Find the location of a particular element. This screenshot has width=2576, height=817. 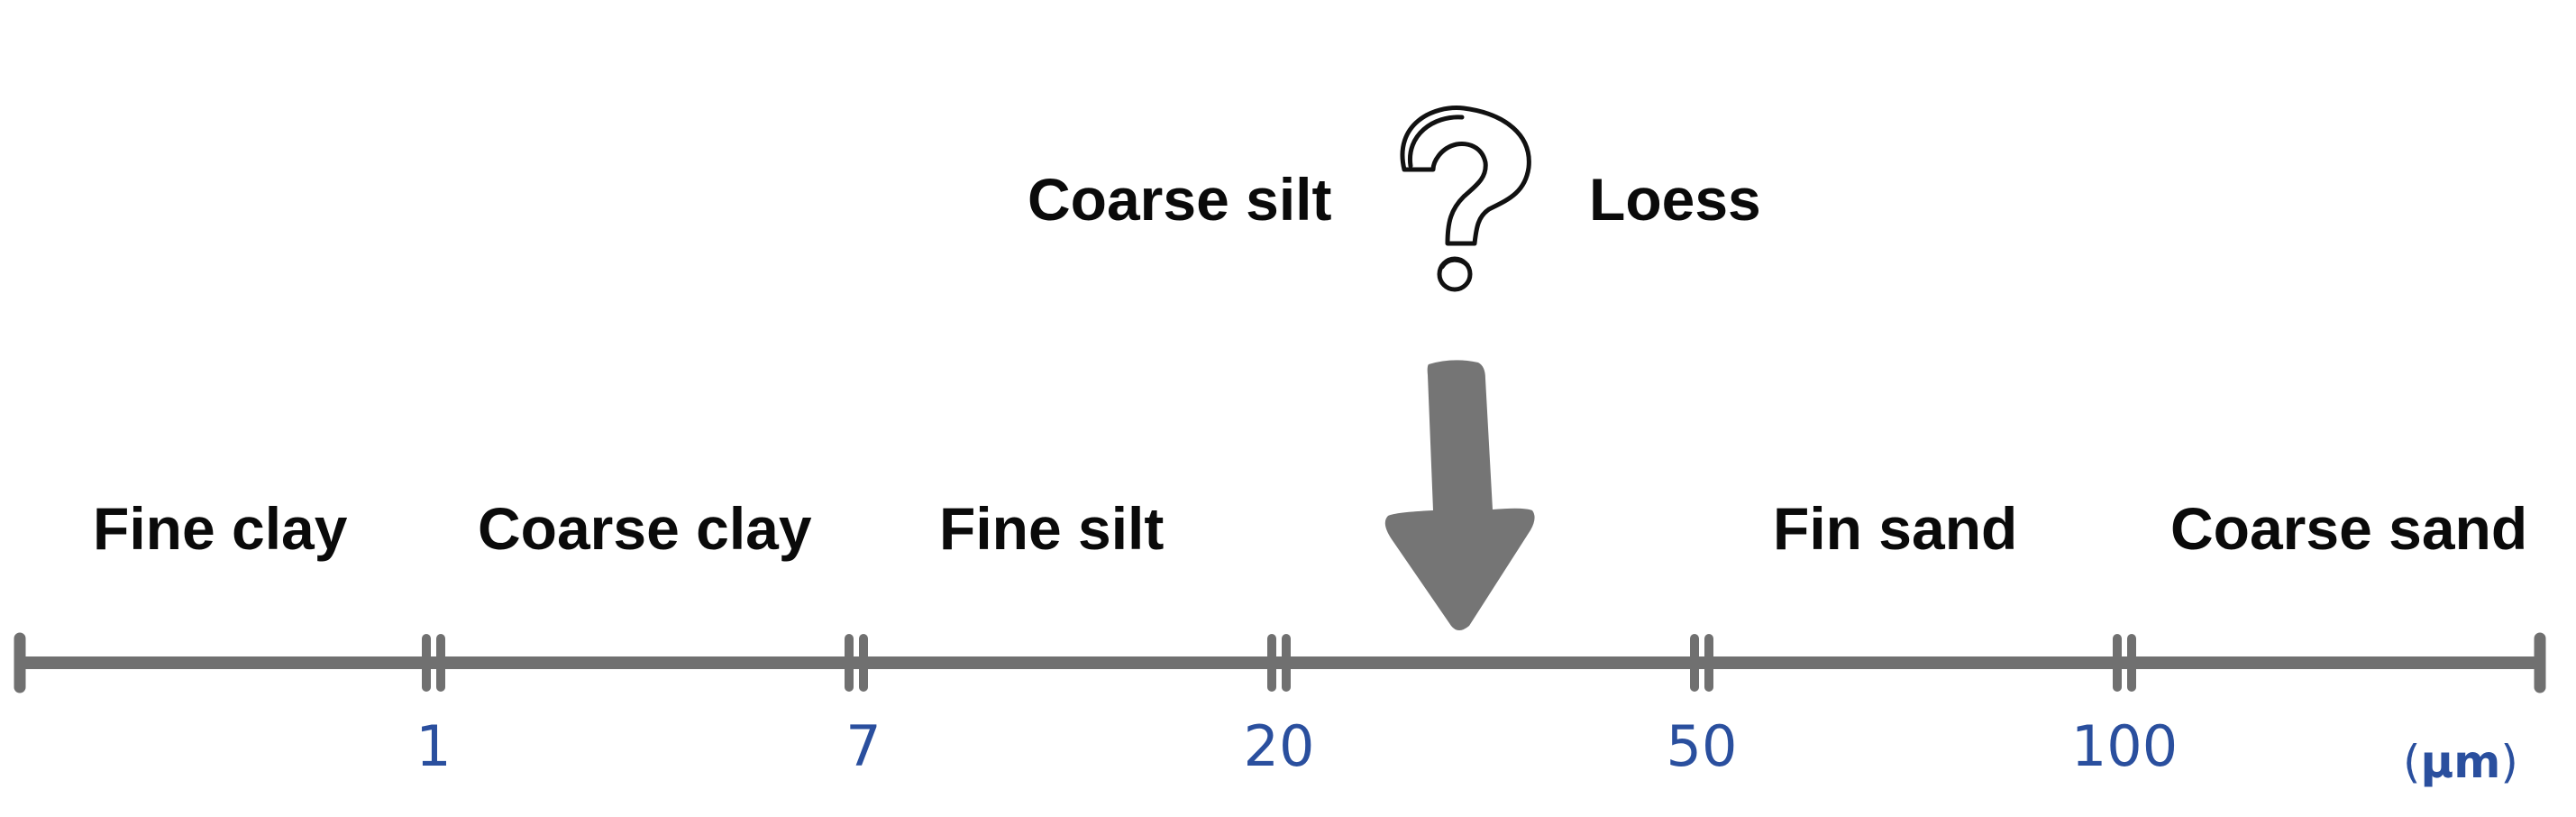

tick-label-50: 50 is located at coordinates (1702, 746).